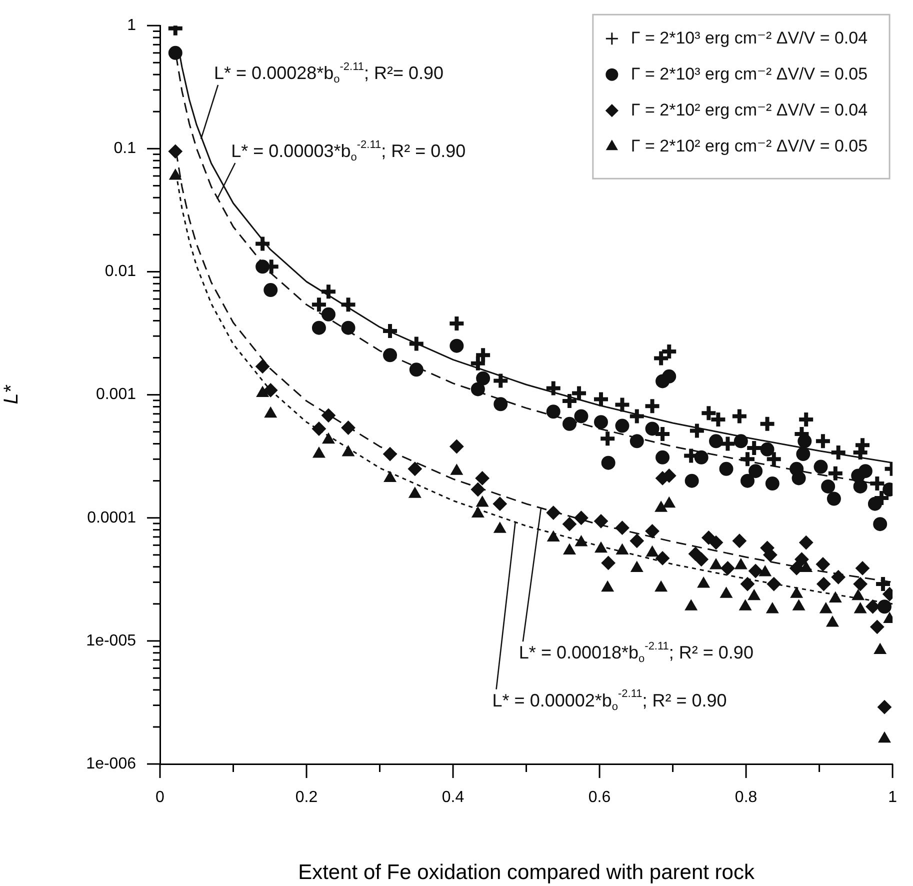 This screenshot has width=913, height=886. I want to click on x-tick-label: 0.4, so click(453, 797).